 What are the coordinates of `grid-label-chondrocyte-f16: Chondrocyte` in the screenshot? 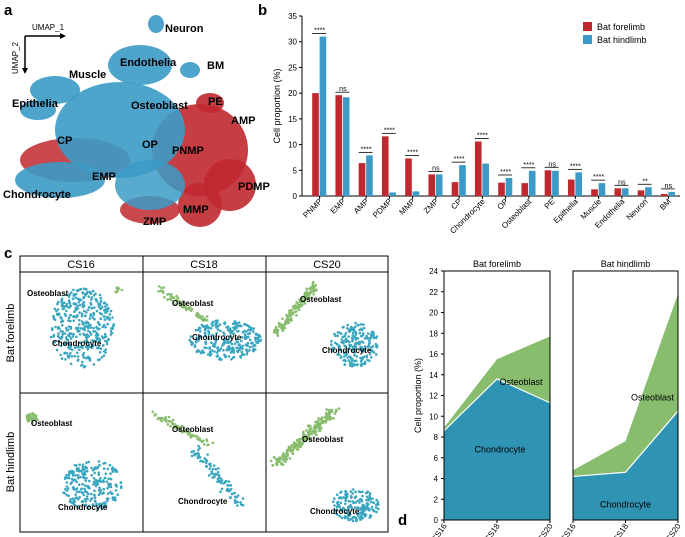 It's located at (77, 343).